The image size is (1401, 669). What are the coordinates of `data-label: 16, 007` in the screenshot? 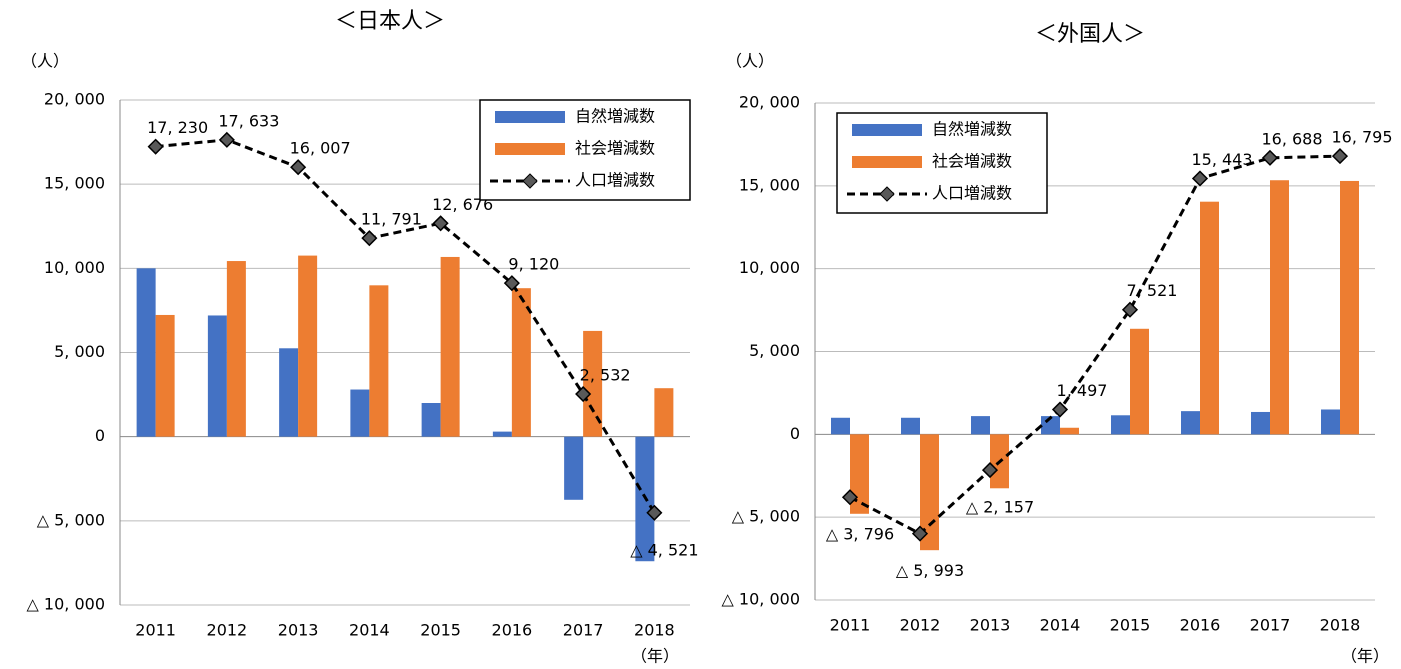 It's located at (320, 148).